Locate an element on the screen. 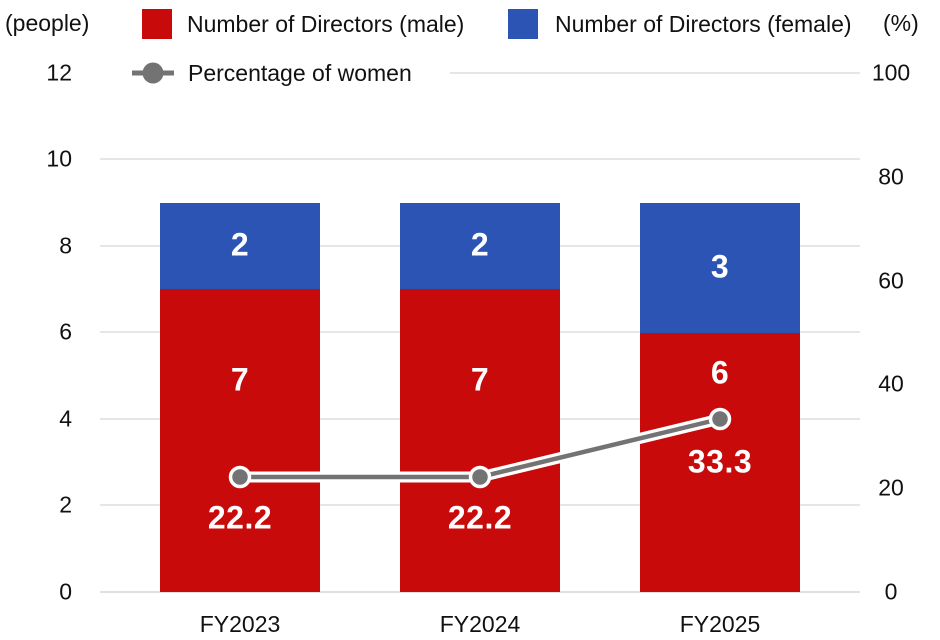 This screenshot has height=640, width=940. left-axis-unit: (people) is located at coordinates (47, 23).